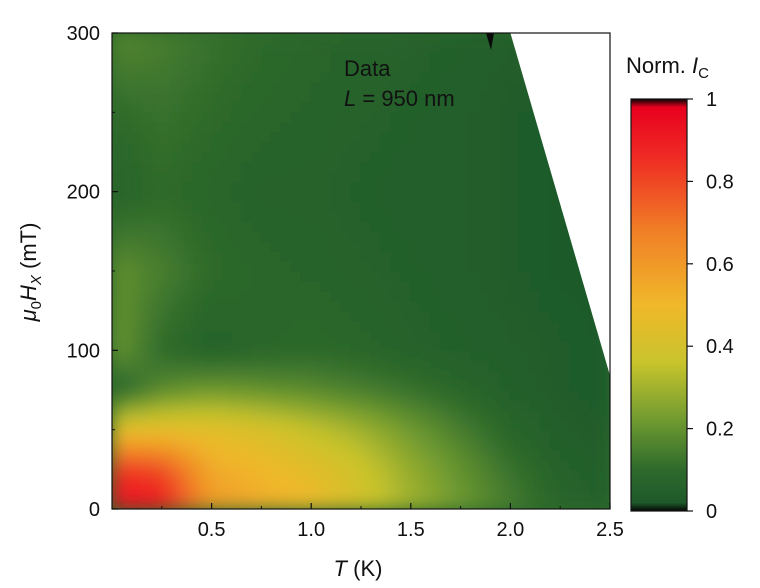  What do you see at coordinates (212, 530) in the screenshot?
I see `x-tick-label: 0.5` at bounding box center [212, 530].